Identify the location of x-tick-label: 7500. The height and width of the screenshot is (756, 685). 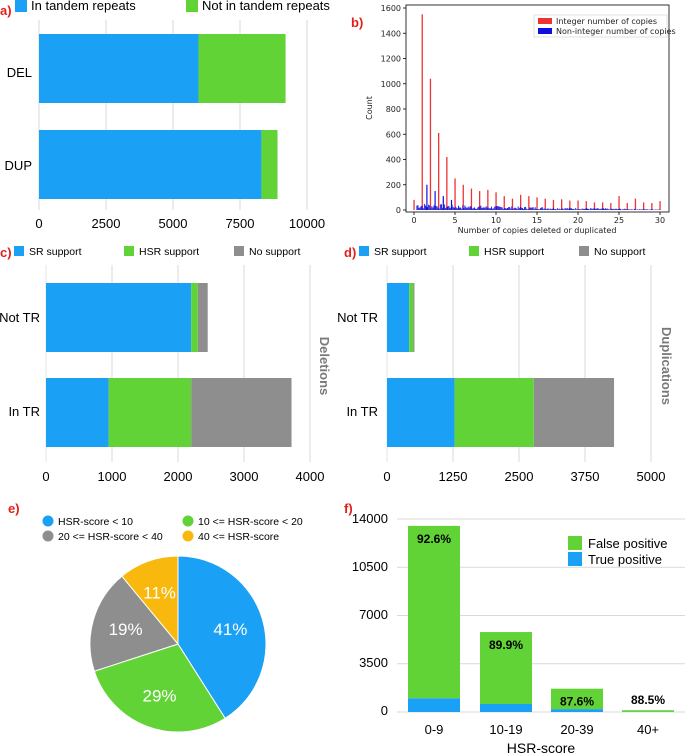
(240, 223).